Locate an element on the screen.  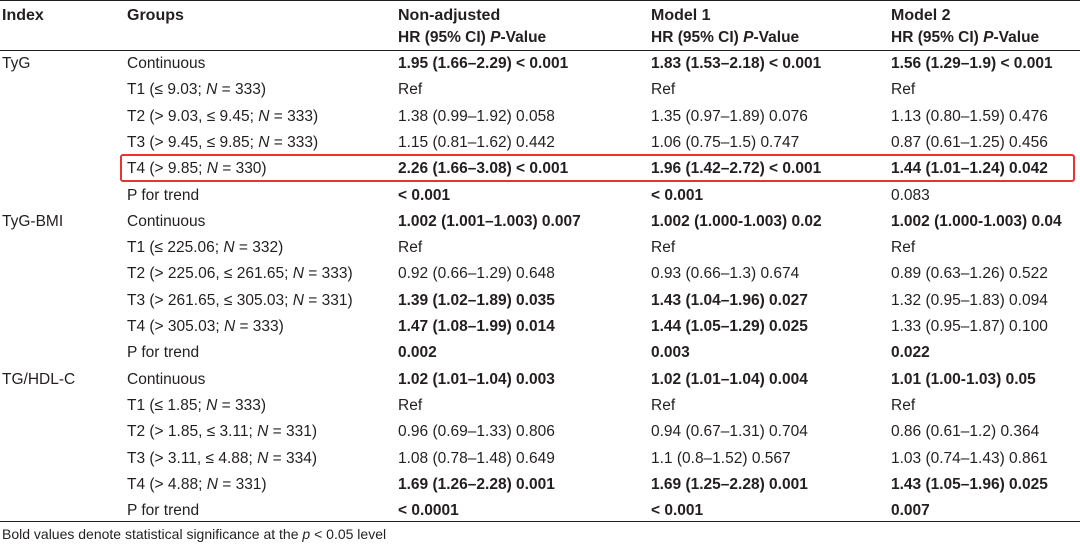
value-model-1: 1.83 (1.53–2.18) < 0.001 is located at coordinates (736, 63).